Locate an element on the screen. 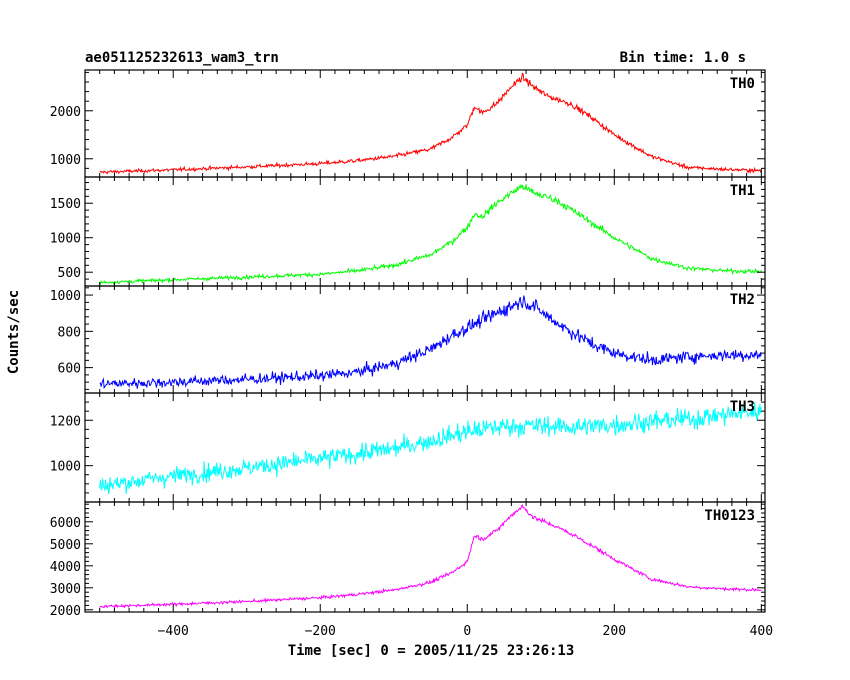  bin-time-label: Bin time: 1.0 s is located at coordinates (683, 58).